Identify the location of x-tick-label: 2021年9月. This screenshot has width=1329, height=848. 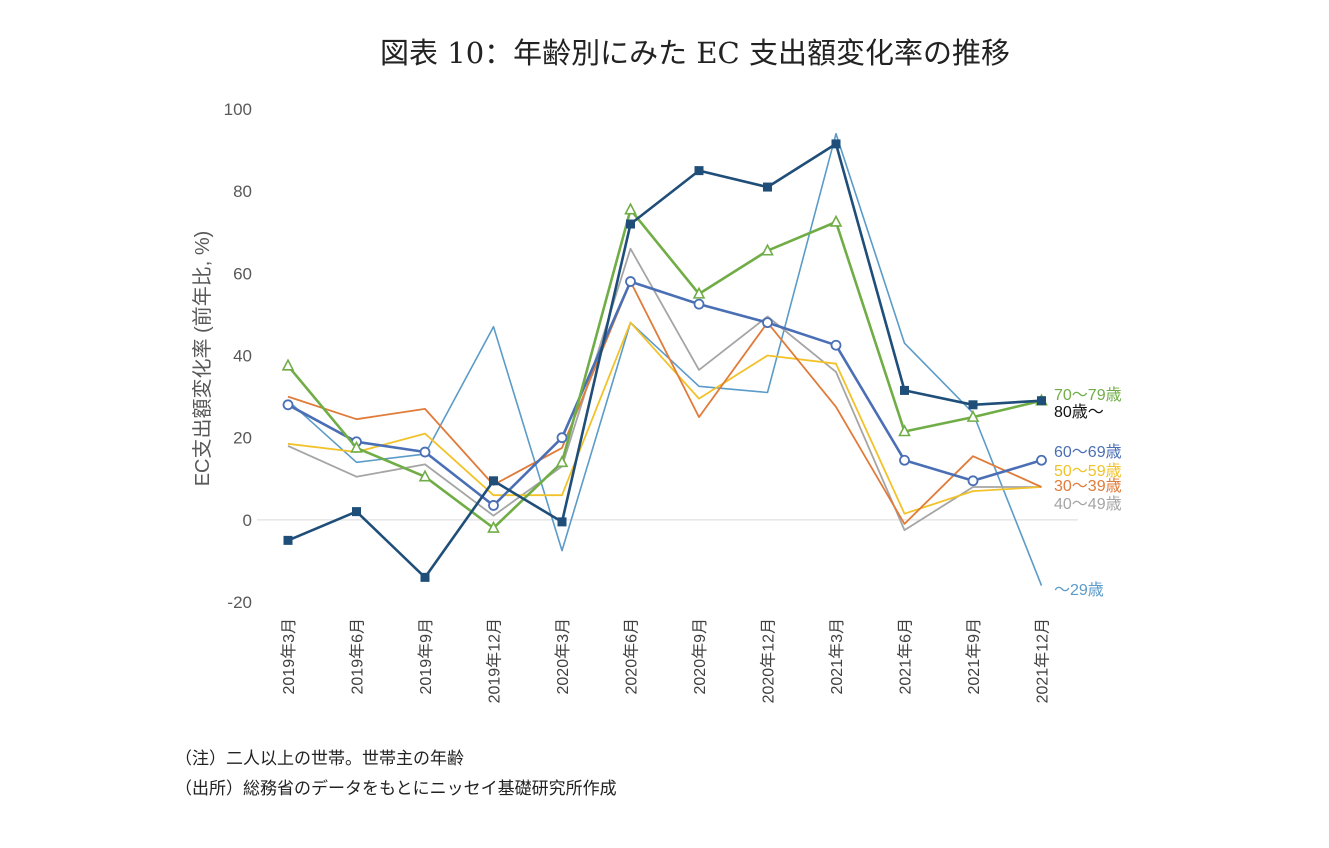
(974, 656).